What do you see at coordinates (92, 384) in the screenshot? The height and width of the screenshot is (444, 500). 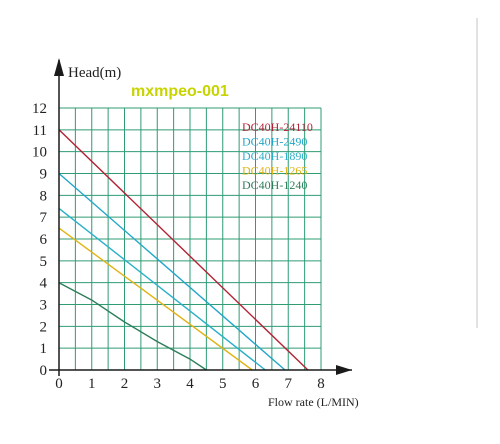 I see `x-tick-label: 1` at bounding box center [92, 384].